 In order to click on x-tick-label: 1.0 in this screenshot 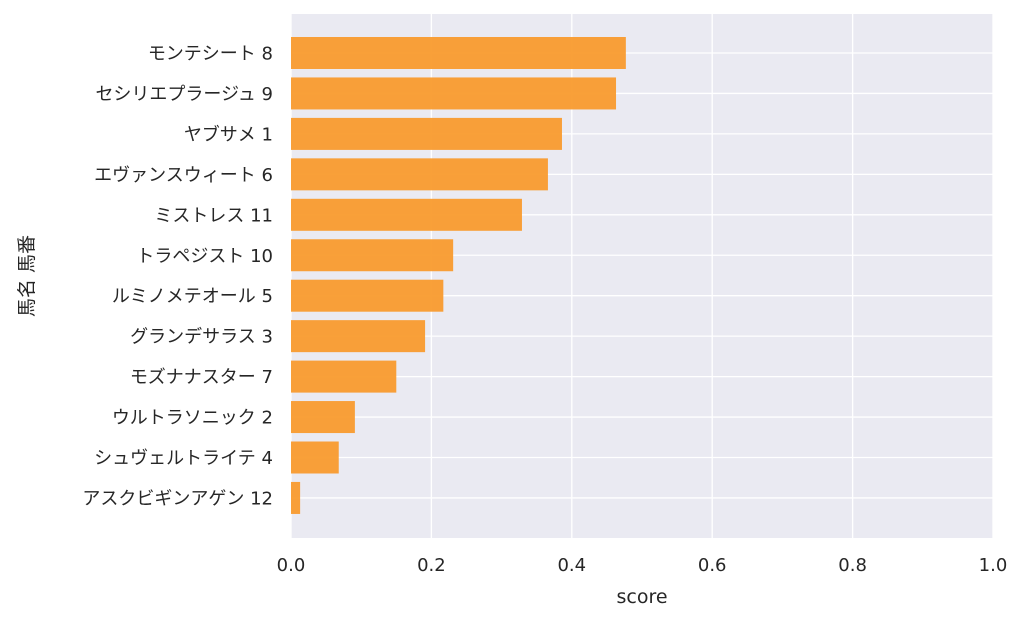, I will do `click(993, 565)`.